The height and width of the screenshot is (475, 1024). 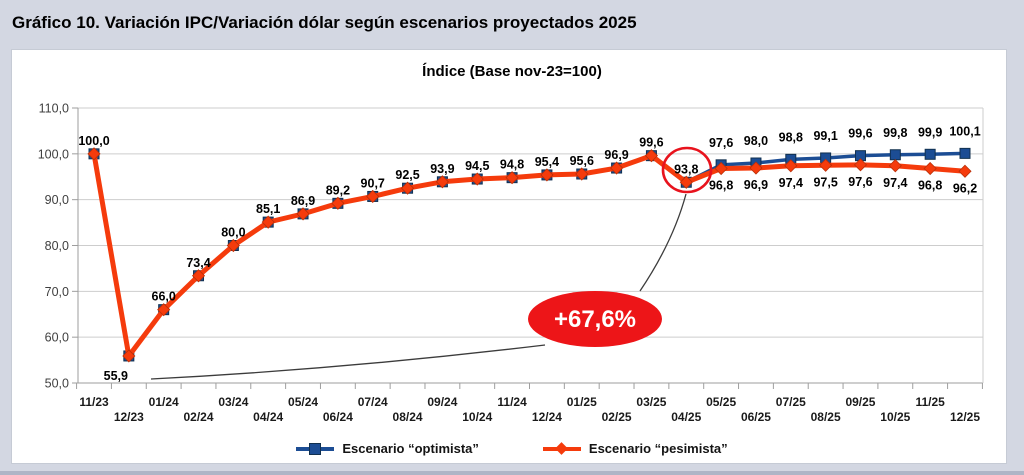 What do you see at coordinates (442, 402) in the screenshot?
I see `svg-text: 09/24` at bounding box center [442, 402].